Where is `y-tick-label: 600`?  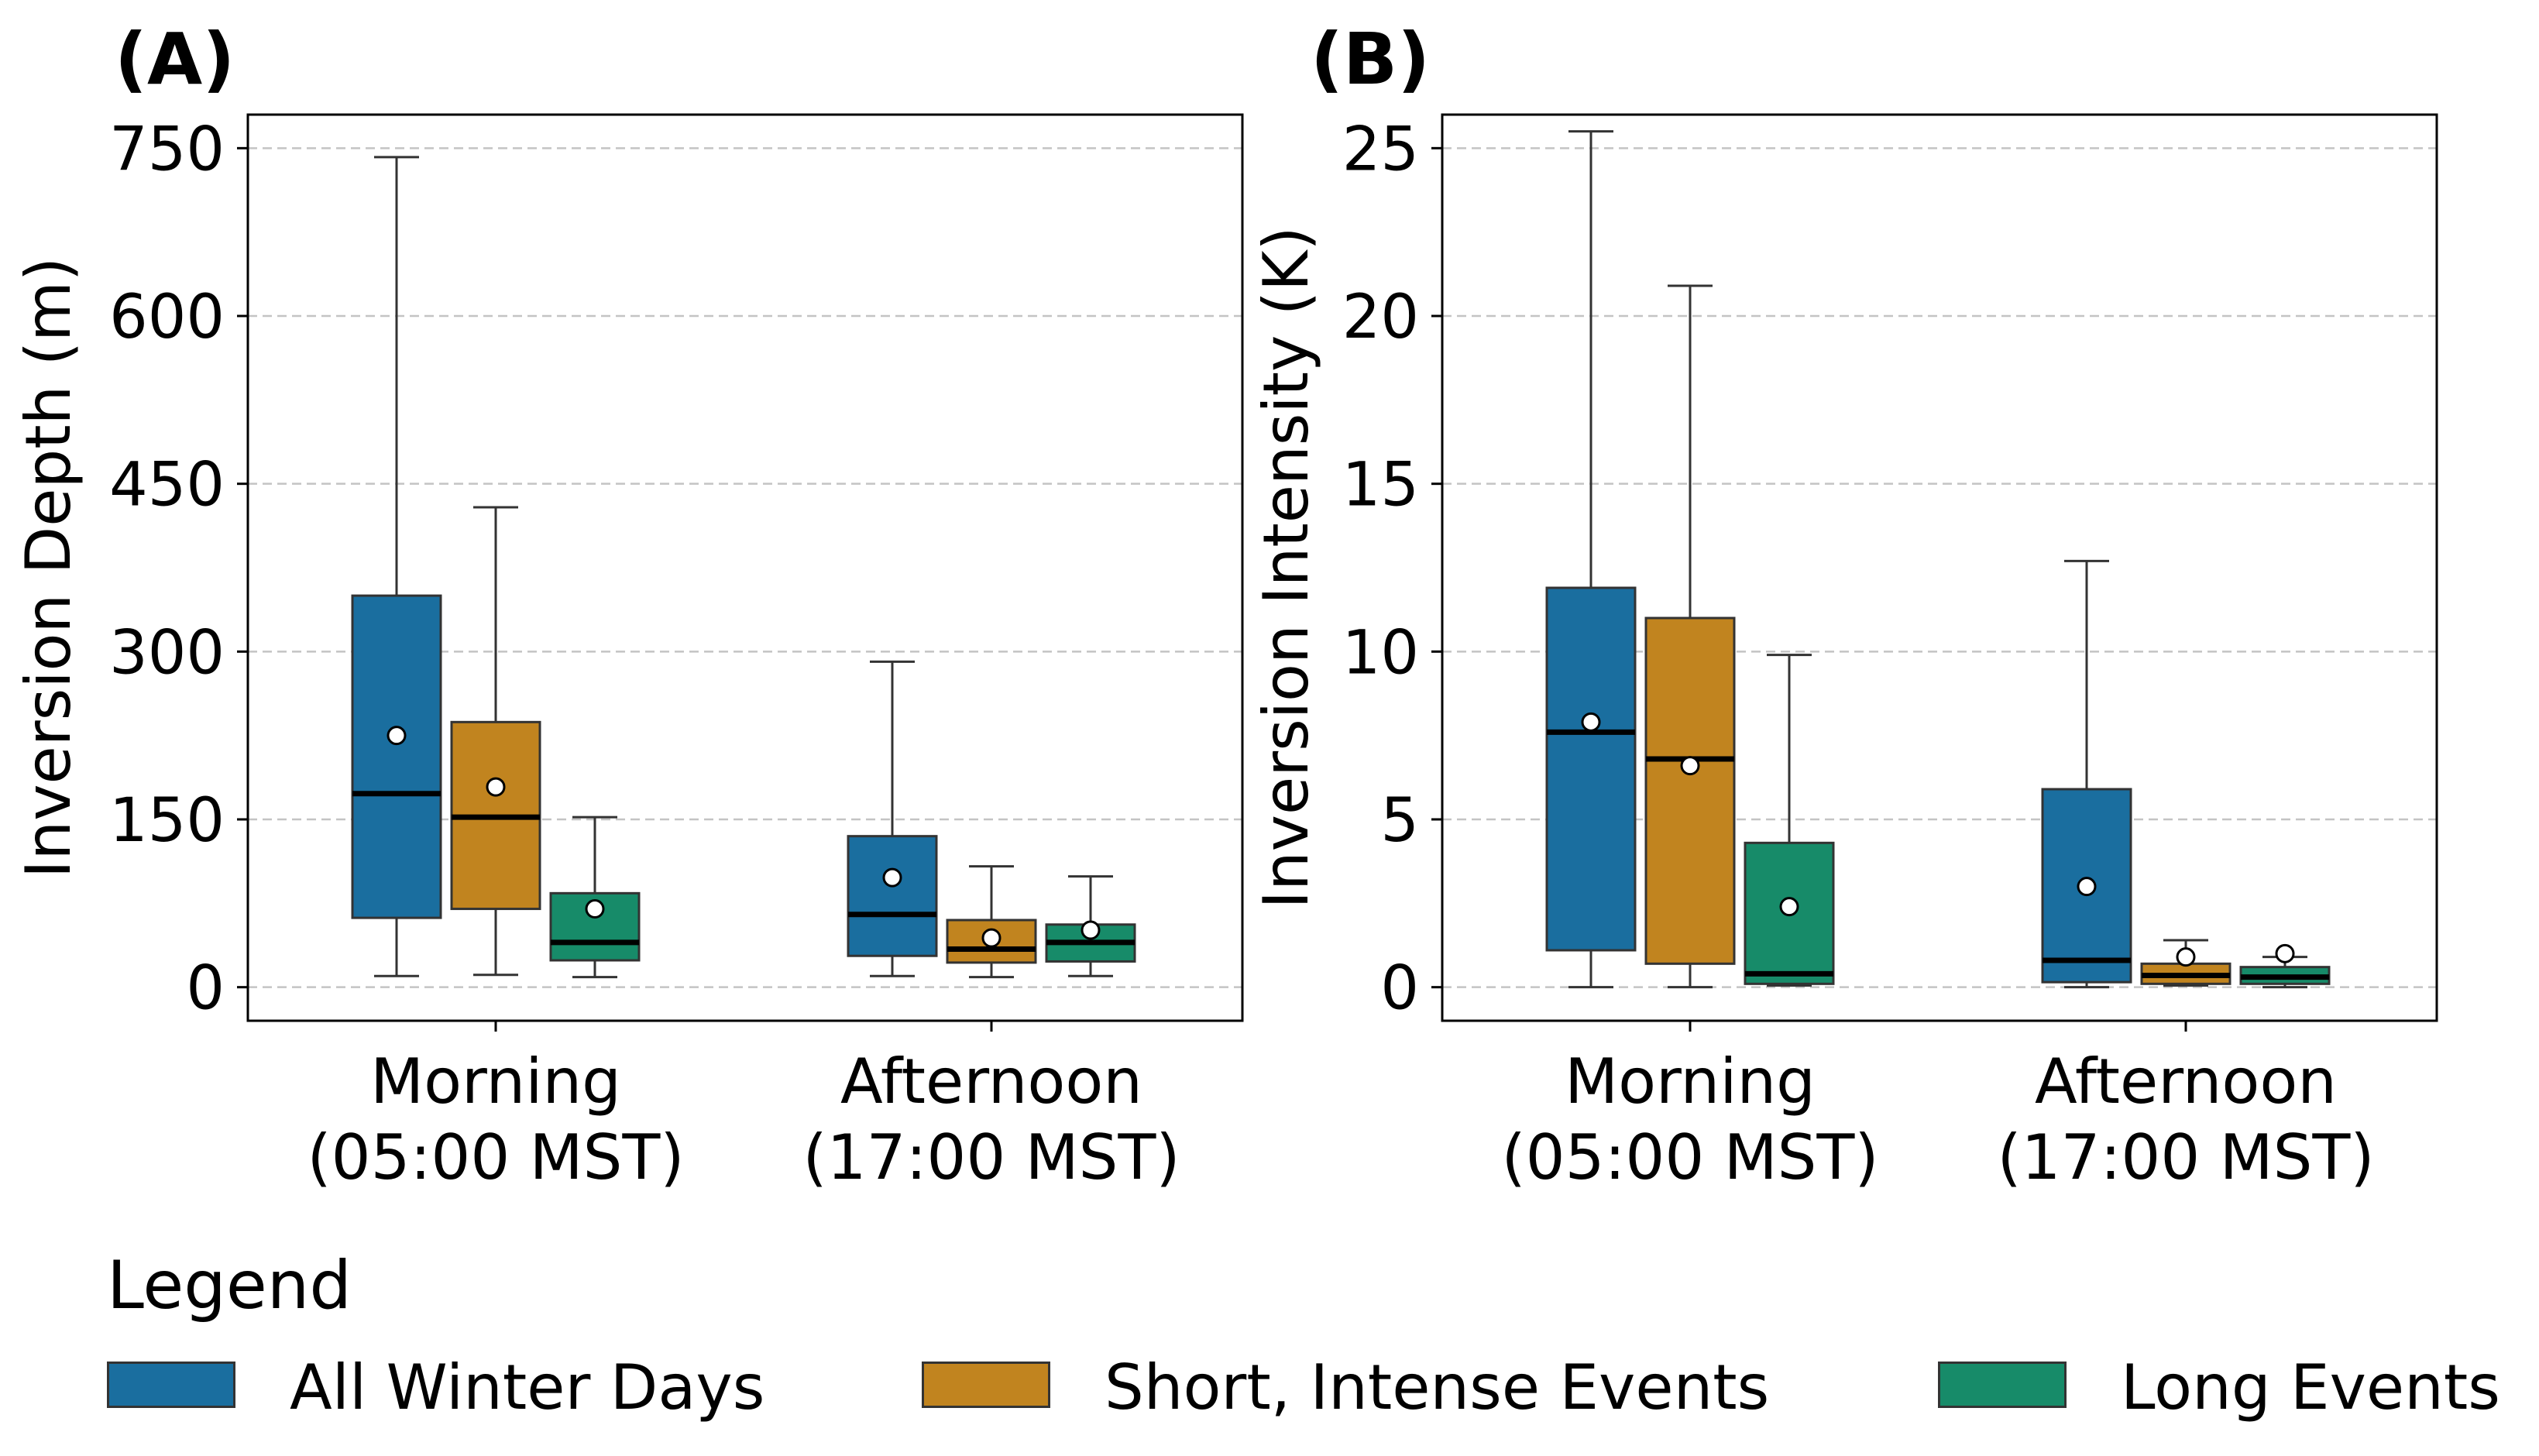 y-tick-label: 600 is located at coordinates (167, 317).